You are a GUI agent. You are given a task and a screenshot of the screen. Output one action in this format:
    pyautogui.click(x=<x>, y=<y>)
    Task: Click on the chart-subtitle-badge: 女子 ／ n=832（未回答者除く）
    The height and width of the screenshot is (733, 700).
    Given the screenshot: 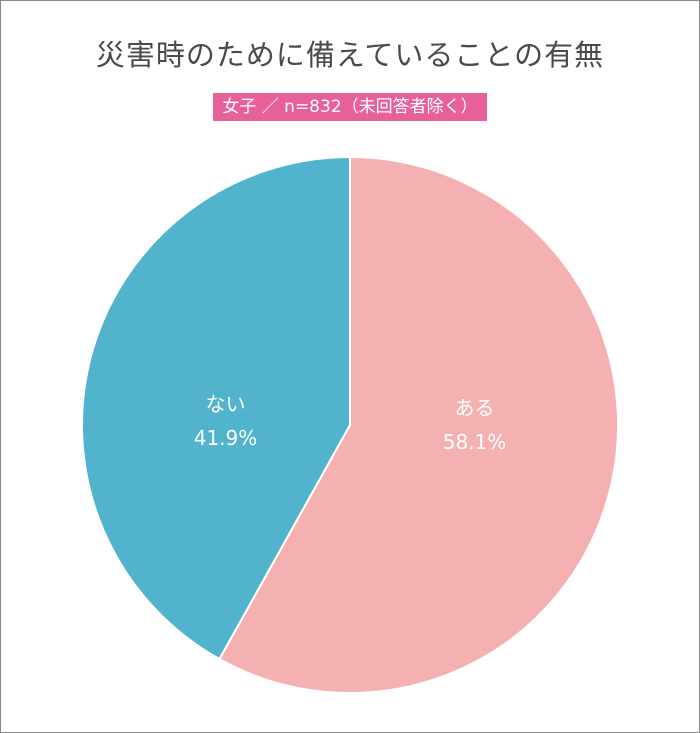 What is the action you would take?
    pyautogui.click(x=350, y=107)
    